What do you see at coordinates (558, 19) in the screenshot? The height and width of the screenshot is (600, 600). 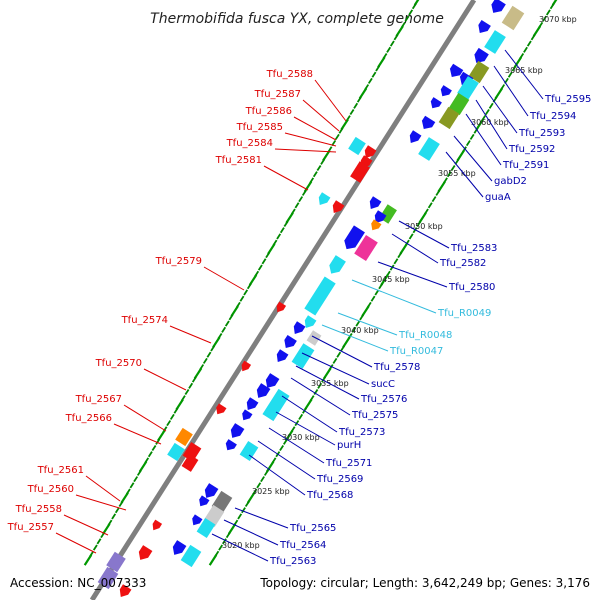 I see `kbp-label: 3070 kbp` at bounding box center [558, 19].